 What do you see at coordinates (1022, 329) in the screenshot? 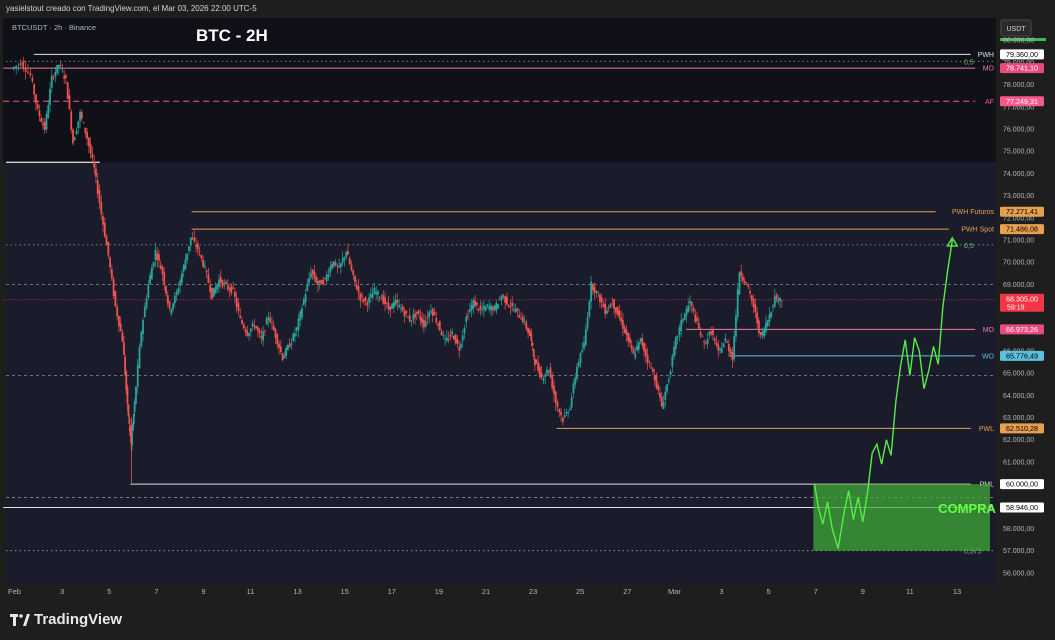
I see `level-price-tag-value: 66.973,26` at bounding box center [1022, 329].